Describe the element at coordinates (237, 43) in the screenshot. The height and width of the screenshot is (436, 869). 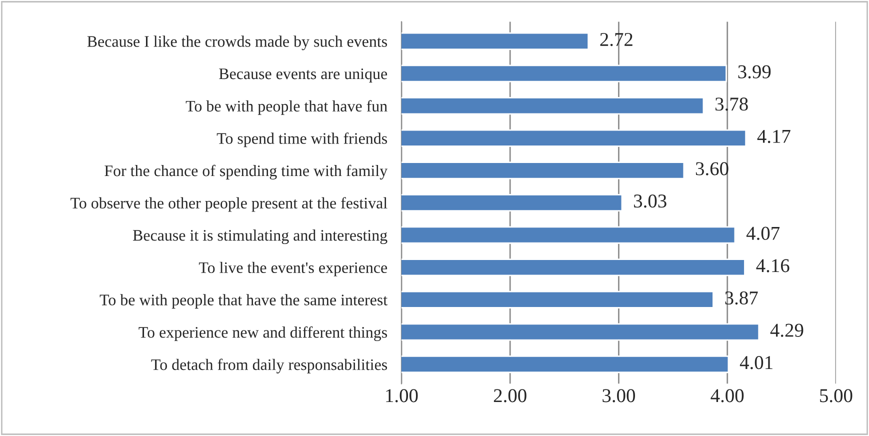
I see `y-tick-label: Because I like the crowds made by such events` at that location.